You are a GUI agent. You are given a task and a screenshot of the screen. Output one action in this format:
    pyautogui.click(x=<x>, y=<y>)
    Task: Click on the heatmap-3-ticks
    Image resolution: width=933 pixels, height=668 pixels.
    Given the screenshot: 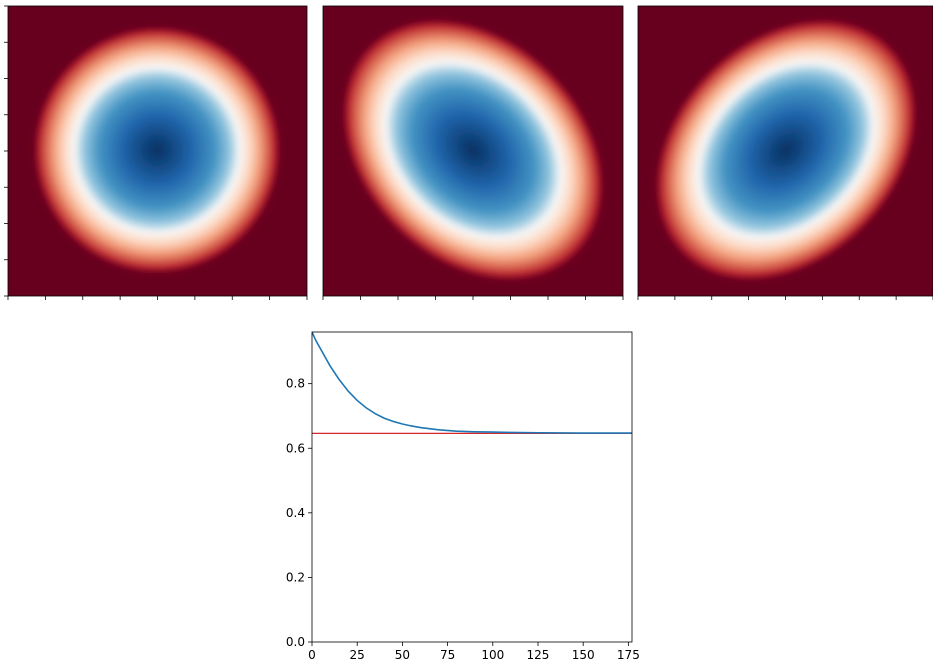 What is the action you would take?
    pyautogui.click(x=785, y=298)
    